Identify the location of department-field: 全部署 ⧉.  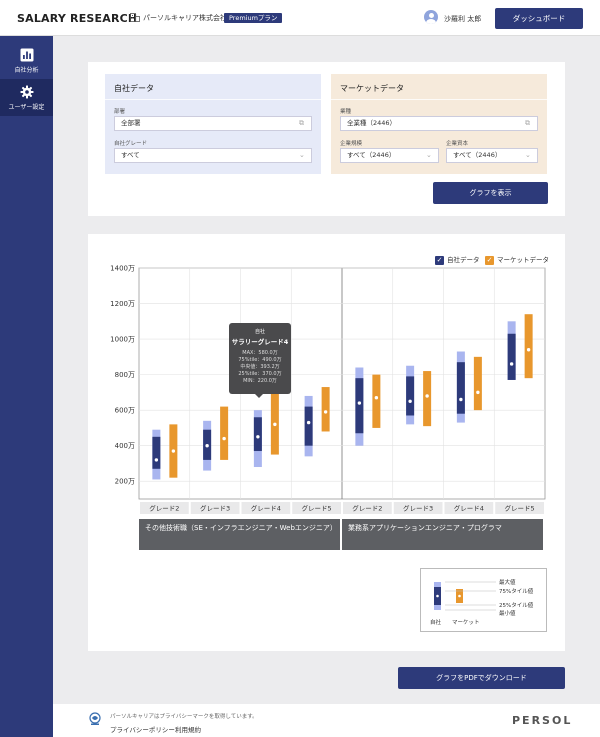
(213, 123).